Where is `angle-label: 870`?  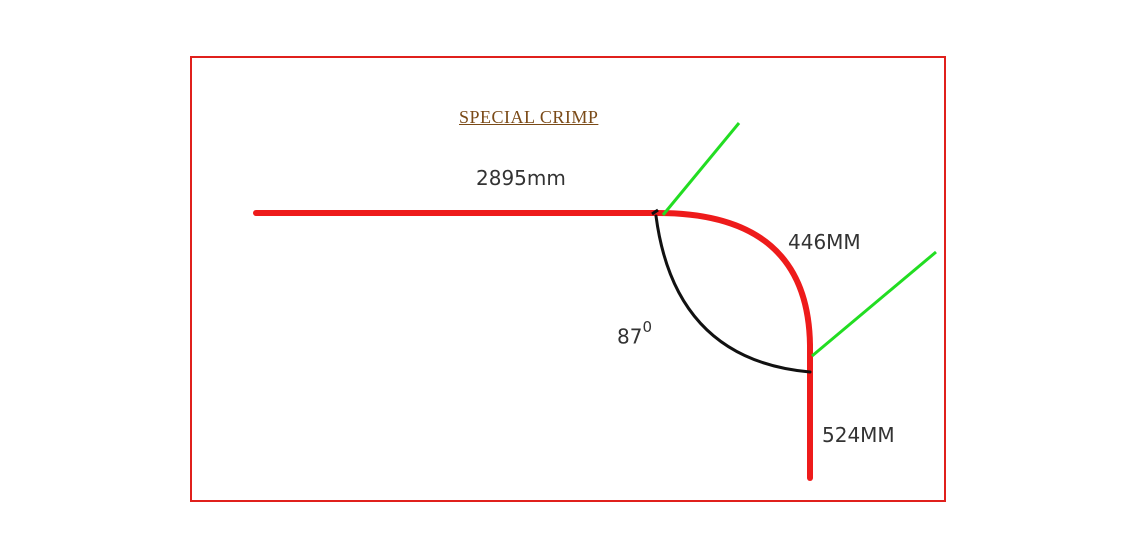
angle-label: 870 is located at coordinates (634, 333).